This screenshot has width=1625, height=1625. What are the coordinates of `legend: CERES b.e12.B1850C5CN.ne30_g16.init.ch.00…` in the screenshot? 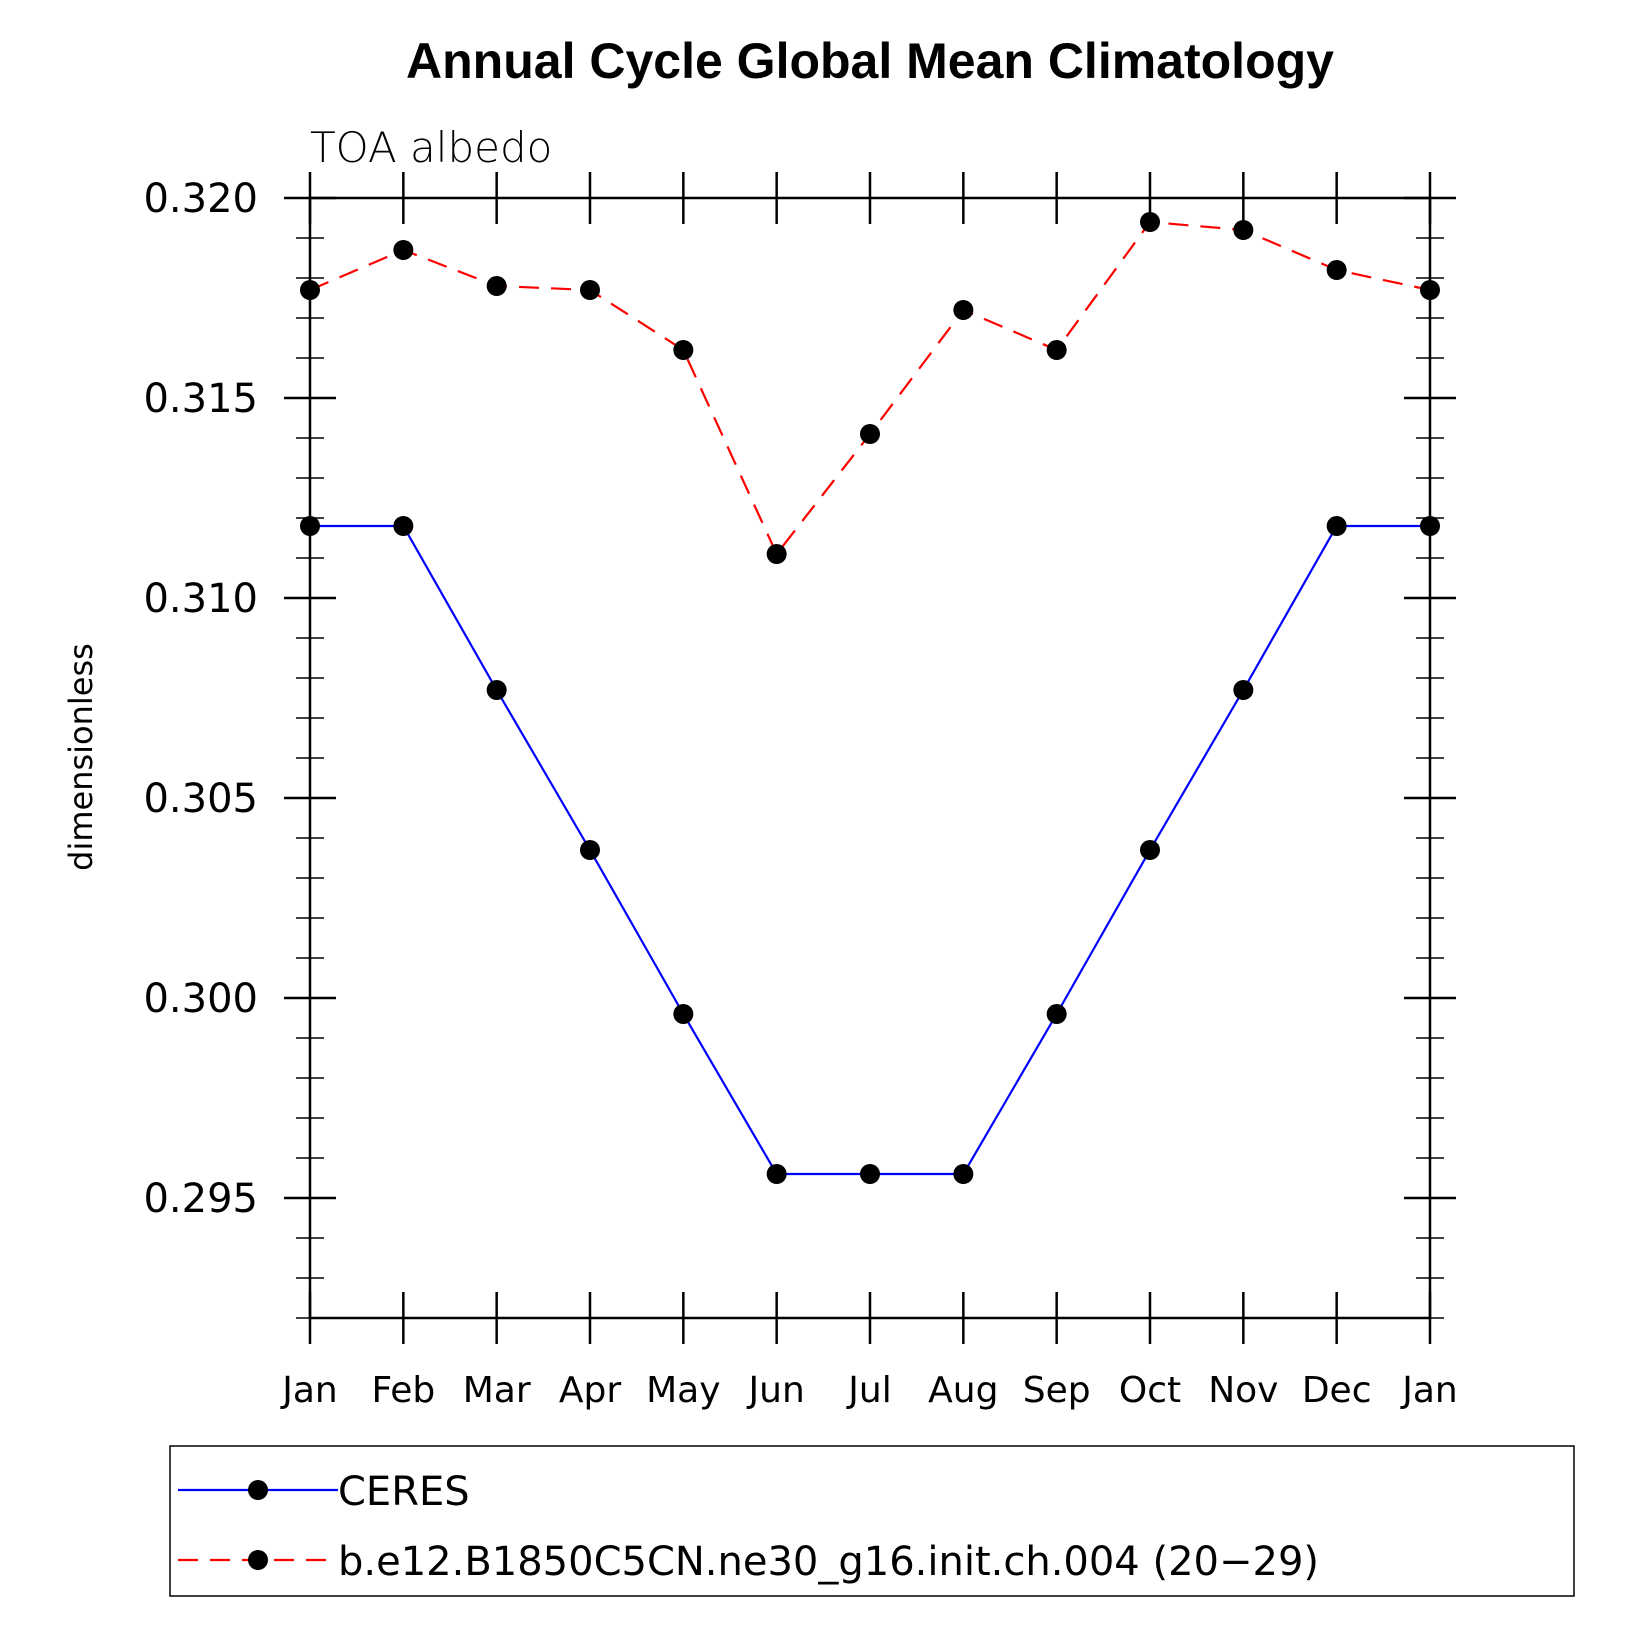 It's located at (748, 1527).